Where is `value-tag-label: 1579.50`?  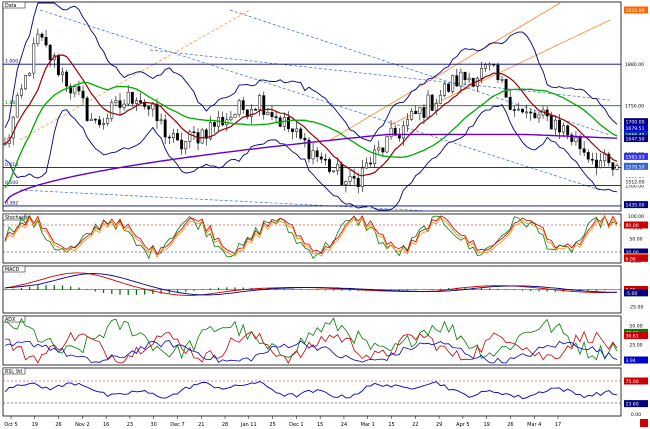
value-tag-label: 1579.50 is located at coordinates (635, 167).